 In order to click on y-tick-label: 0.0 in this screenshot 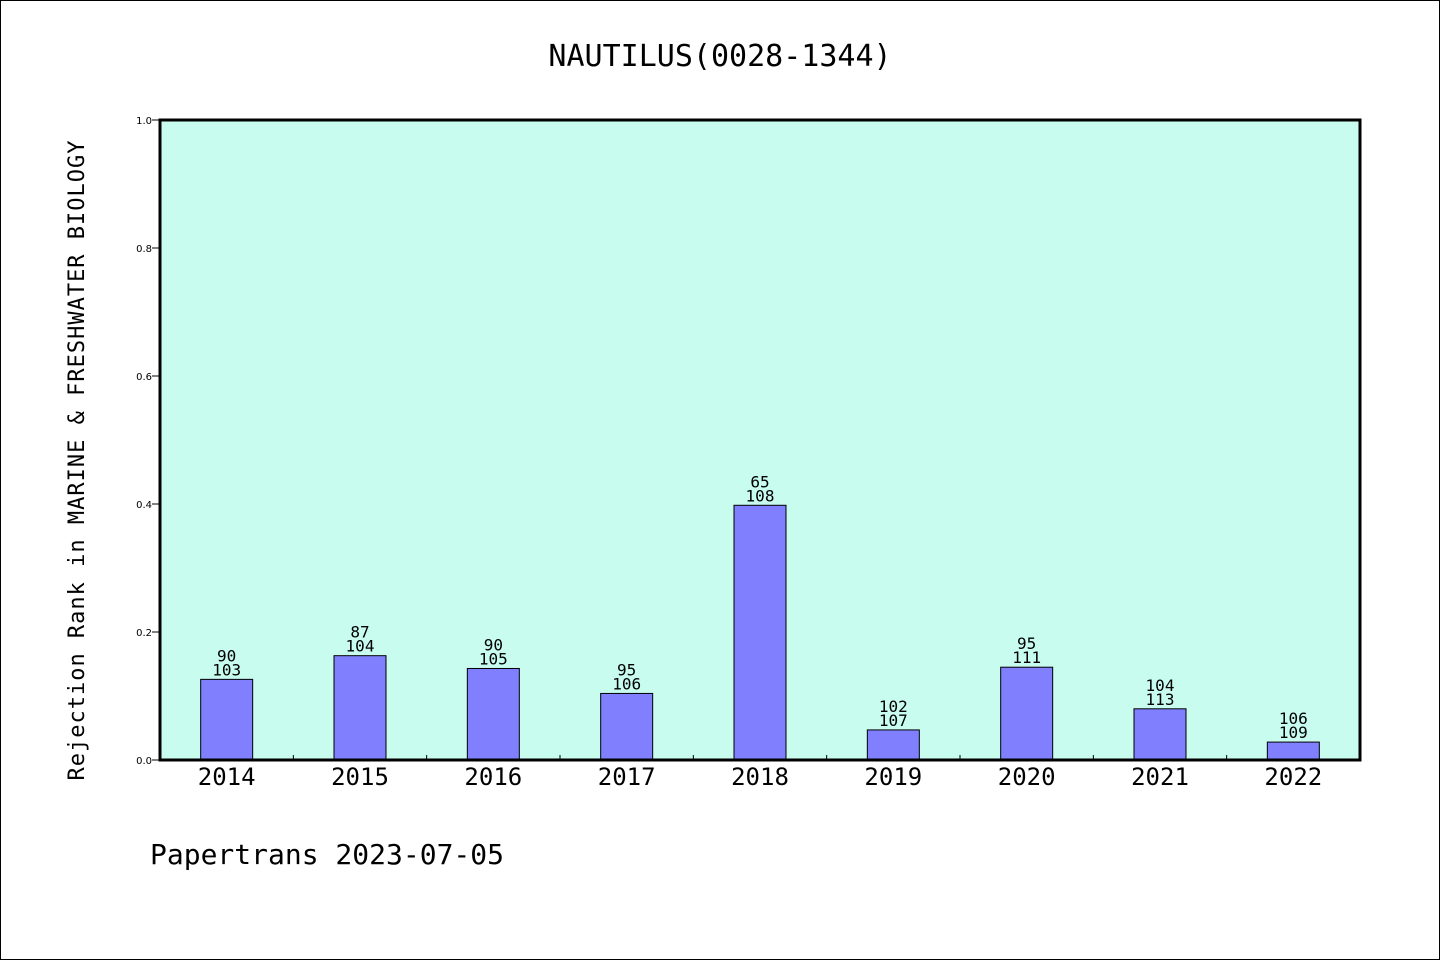, I will do `click(144, 761)`.